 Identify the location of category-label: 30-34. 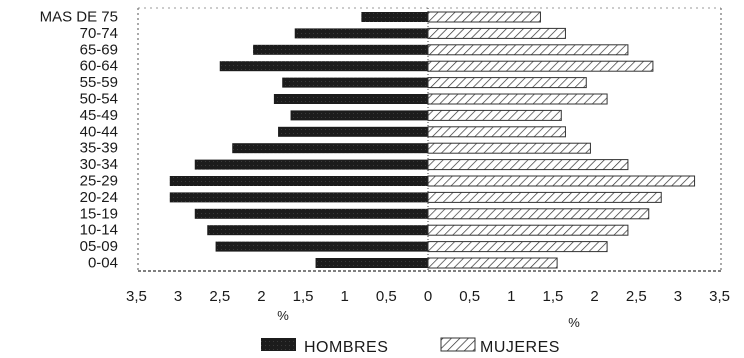
(99, 164).